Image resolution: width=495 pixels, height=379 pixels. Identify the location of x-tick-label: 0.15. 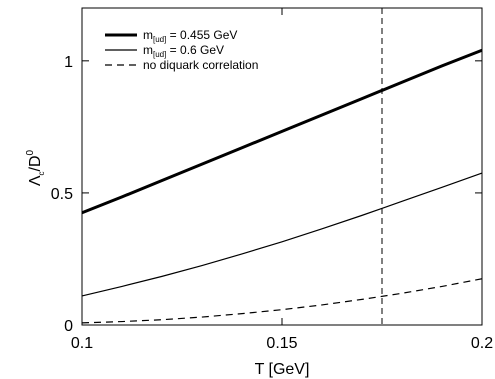
(281, 343).